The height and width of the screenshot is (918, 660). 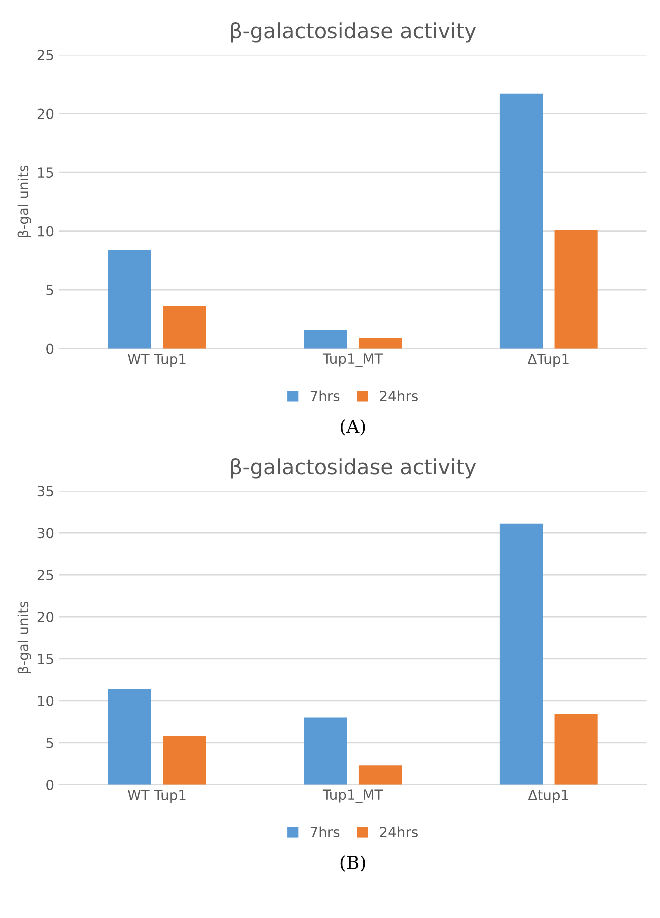 I want to click on y-tick-label: 30, so click(x=46, y=533).